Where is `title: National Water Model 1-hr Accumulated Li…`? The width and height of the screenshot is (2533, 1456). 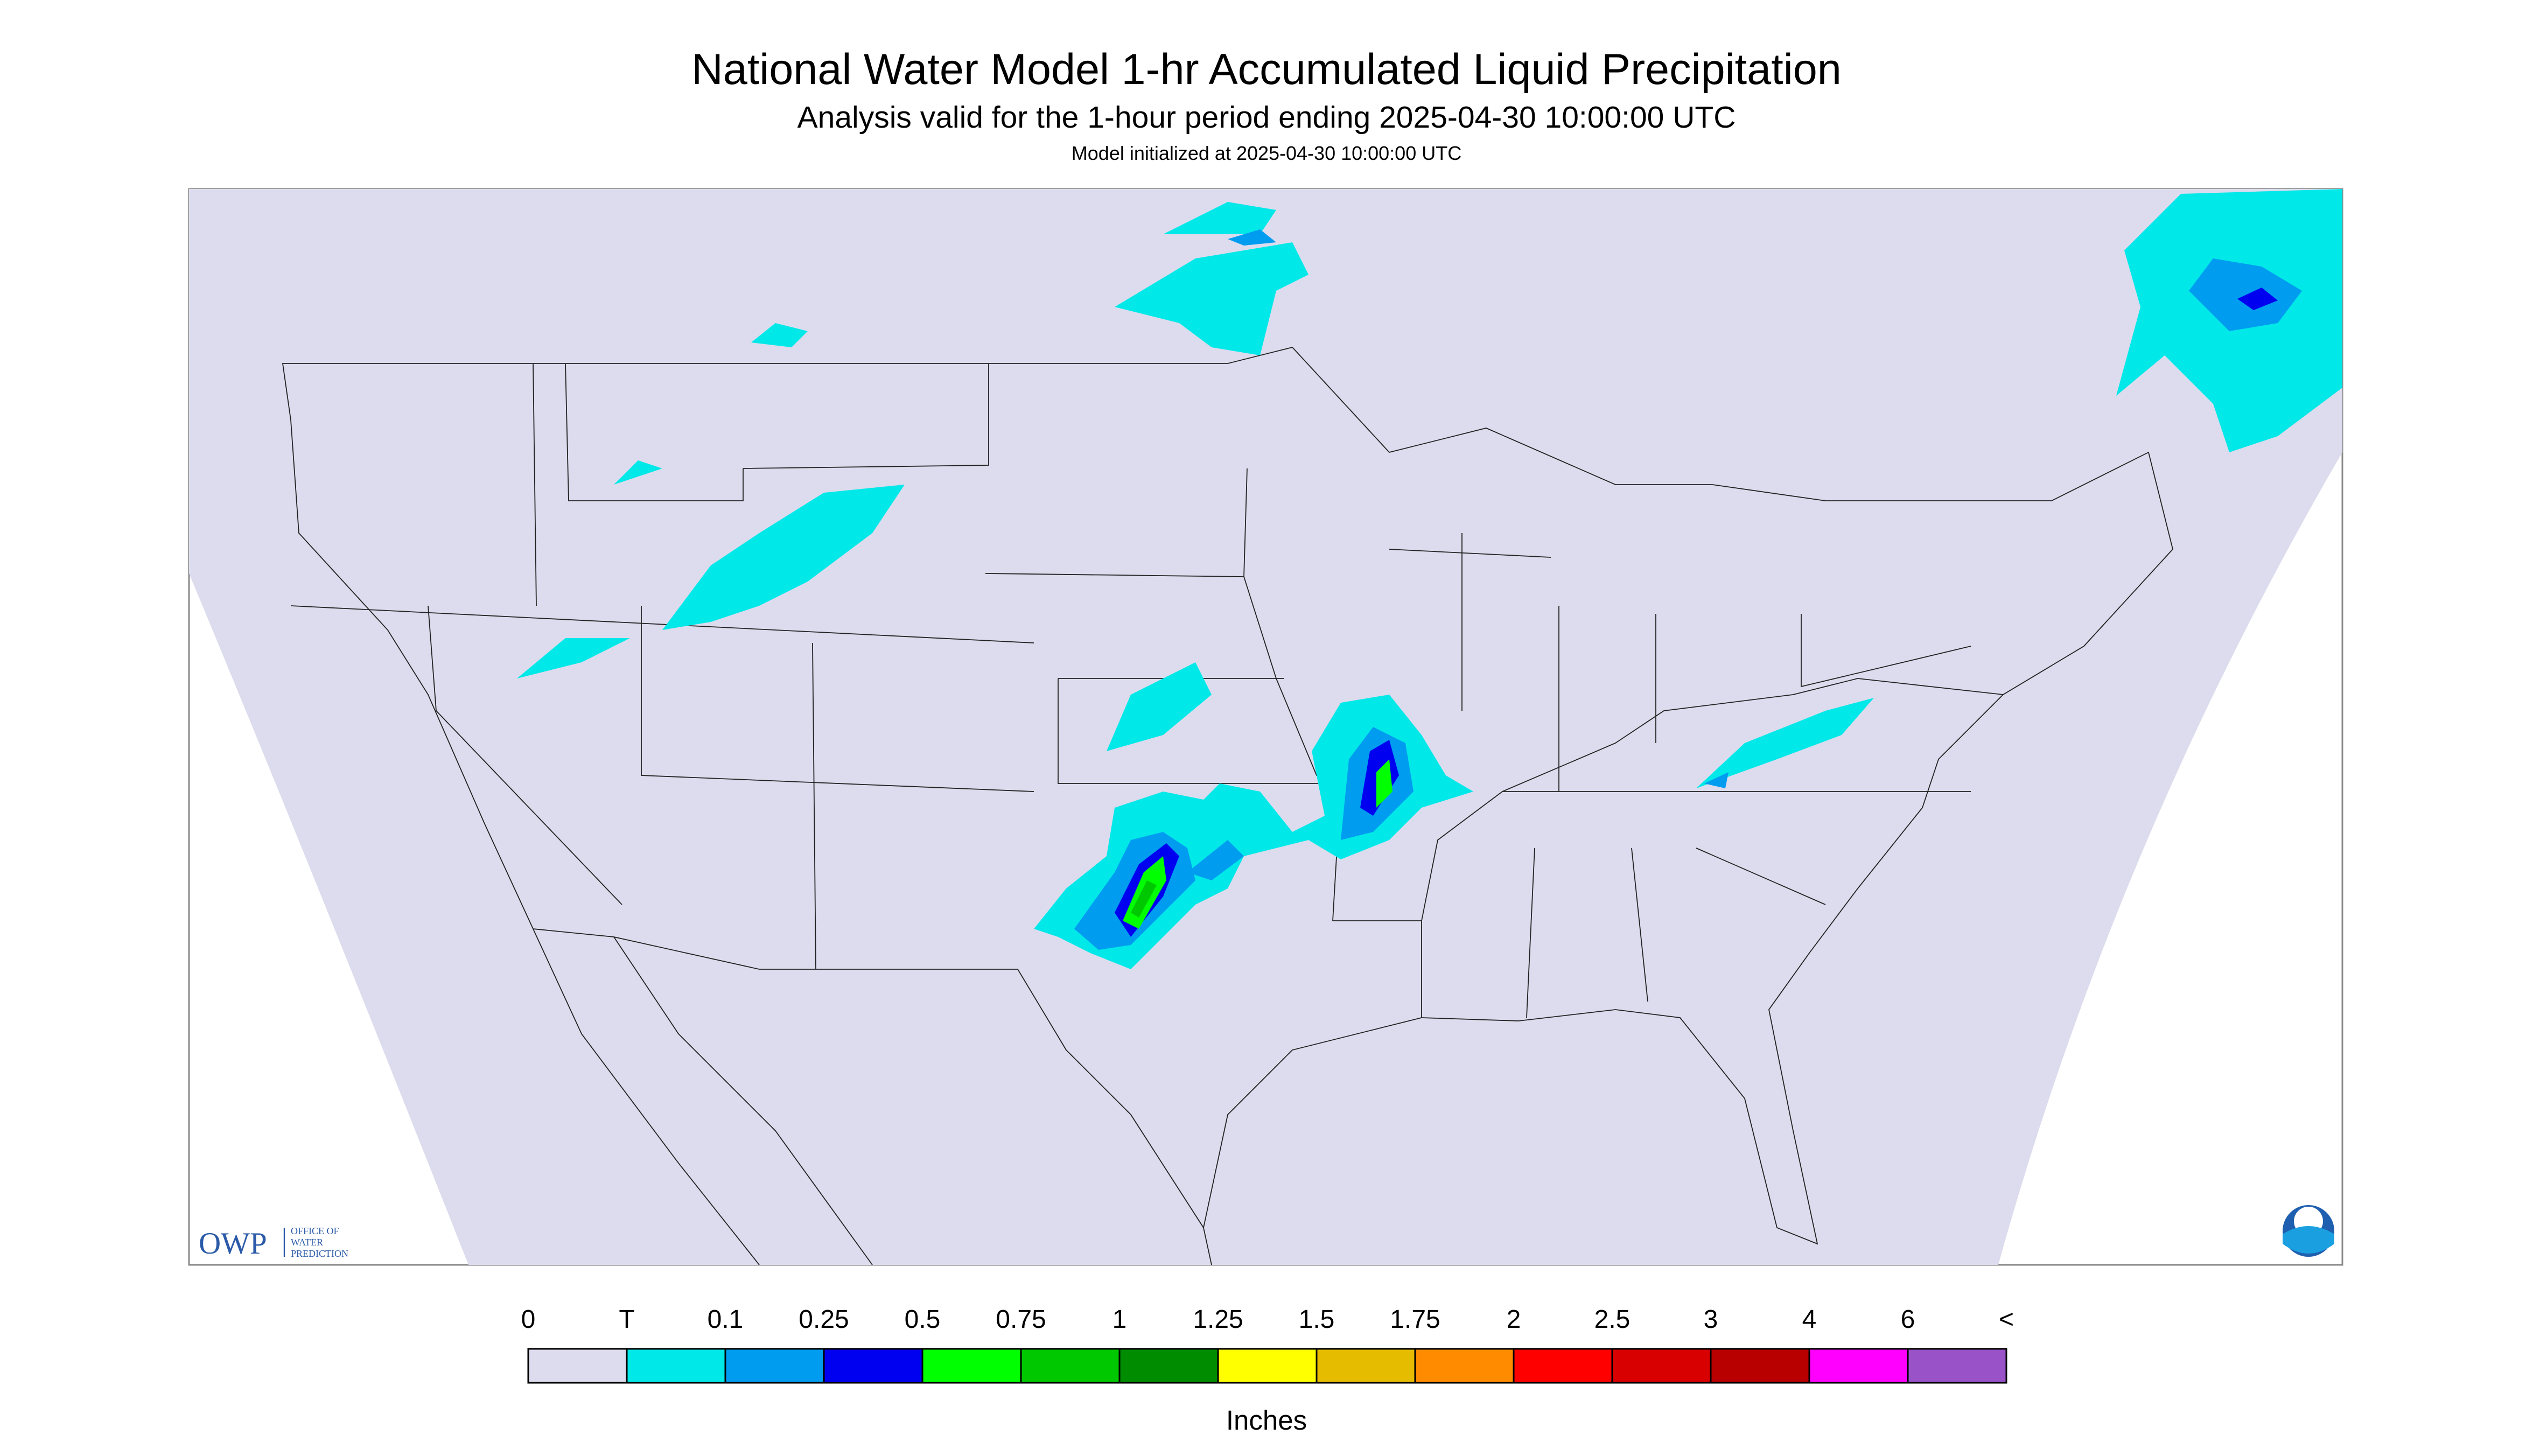
title: National Water Model 1-hr Accumulated Li… is located at coordinates (1266, 69).